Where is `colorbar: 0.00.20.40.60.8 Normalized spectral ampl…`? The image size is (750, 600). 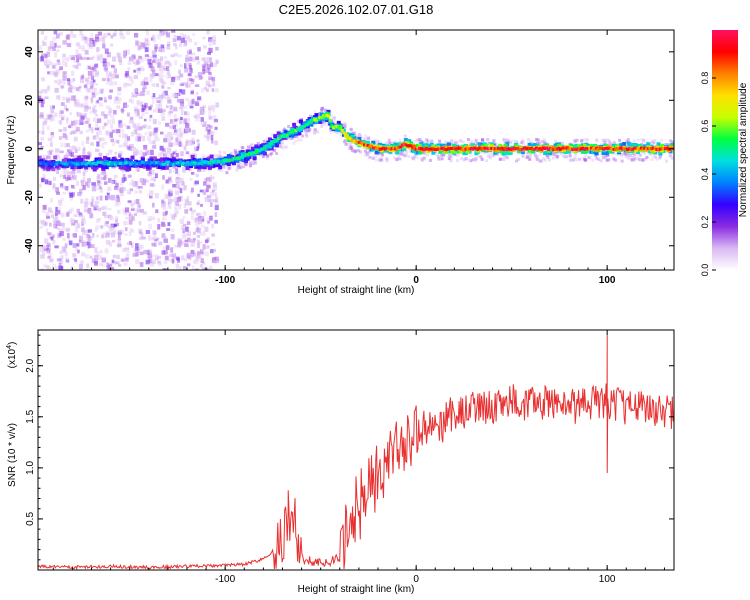
colorbar: 0.00.20.40.60.8 Normalized spectral ampl… is located at coordinates (724, 153).